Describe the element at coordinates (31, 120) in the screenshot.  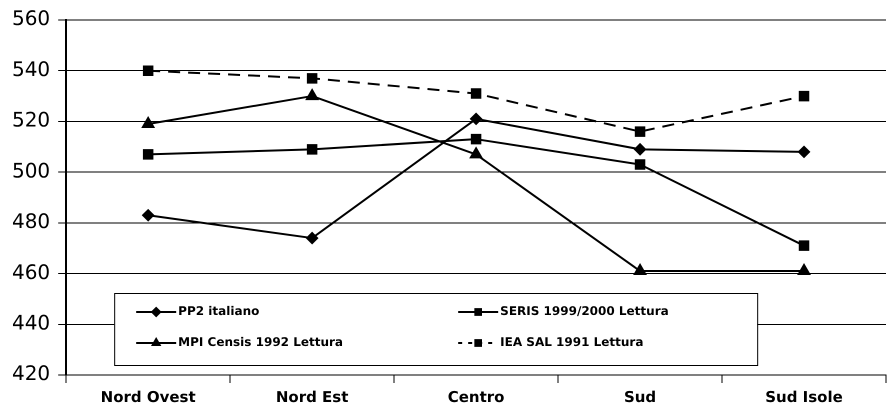
I see `y-tick-label: 520` at that location.